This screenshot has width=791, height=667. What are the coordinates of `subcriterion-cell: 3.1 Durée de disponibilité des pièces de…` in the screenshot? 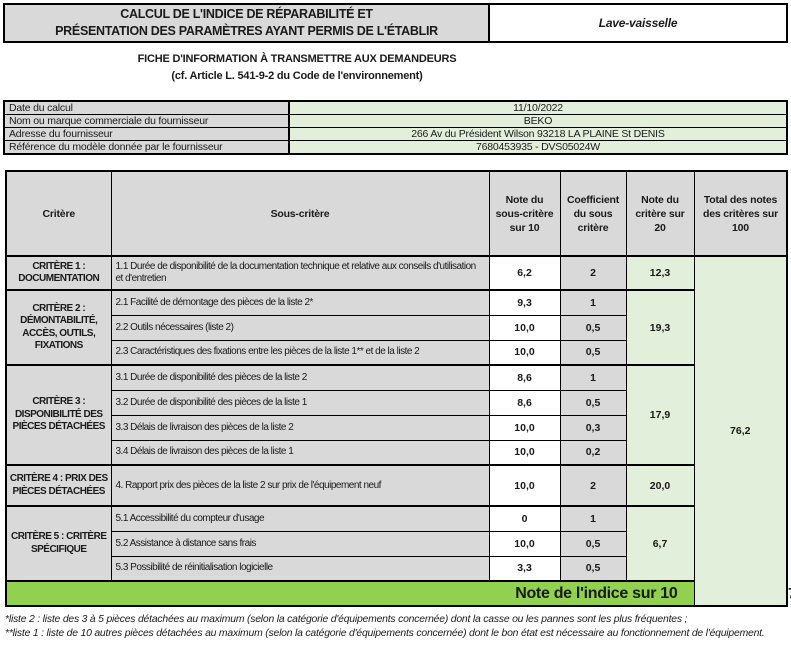 It's located at (300, 377).